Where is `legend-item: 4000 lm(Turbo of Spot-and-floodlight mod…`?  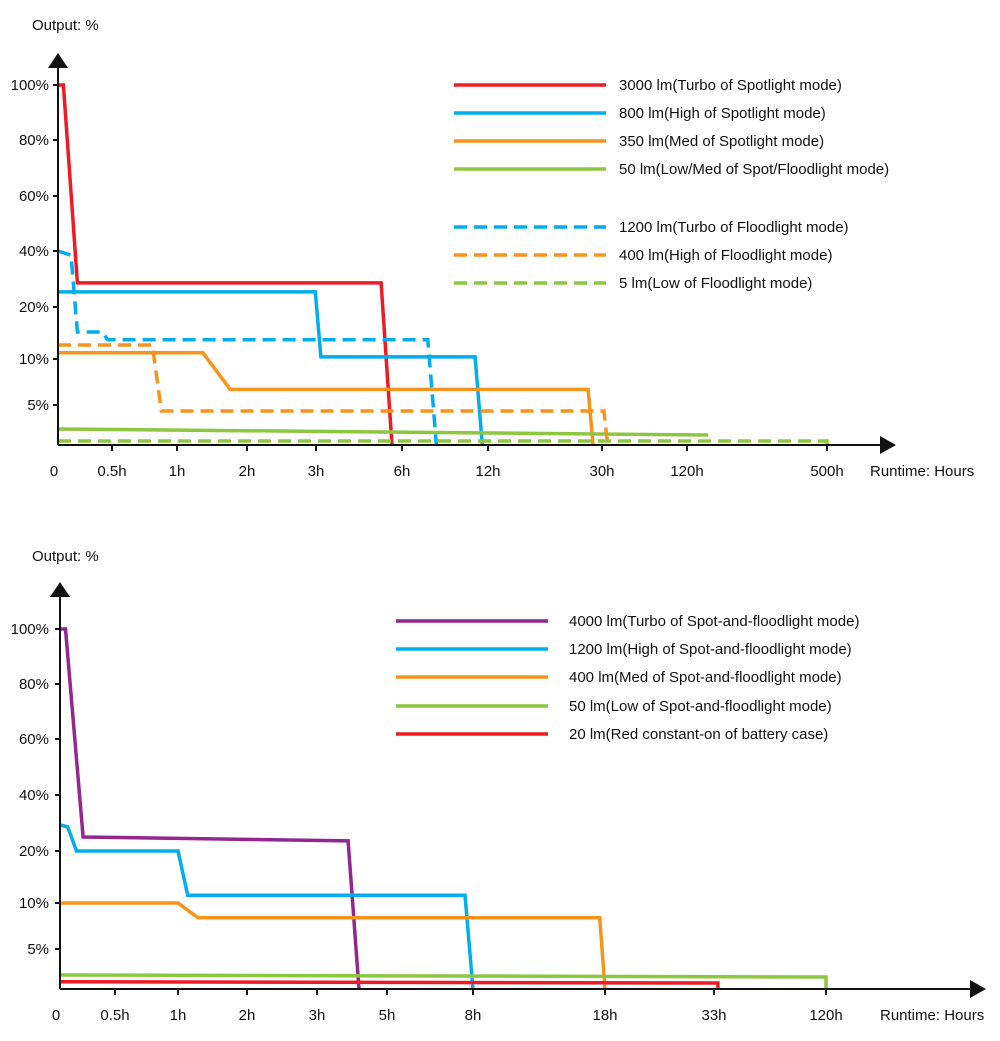 legend-item: 4000 lm(Turbo of Spot-and-floodlight mod… is located at coordinates (627, 621).